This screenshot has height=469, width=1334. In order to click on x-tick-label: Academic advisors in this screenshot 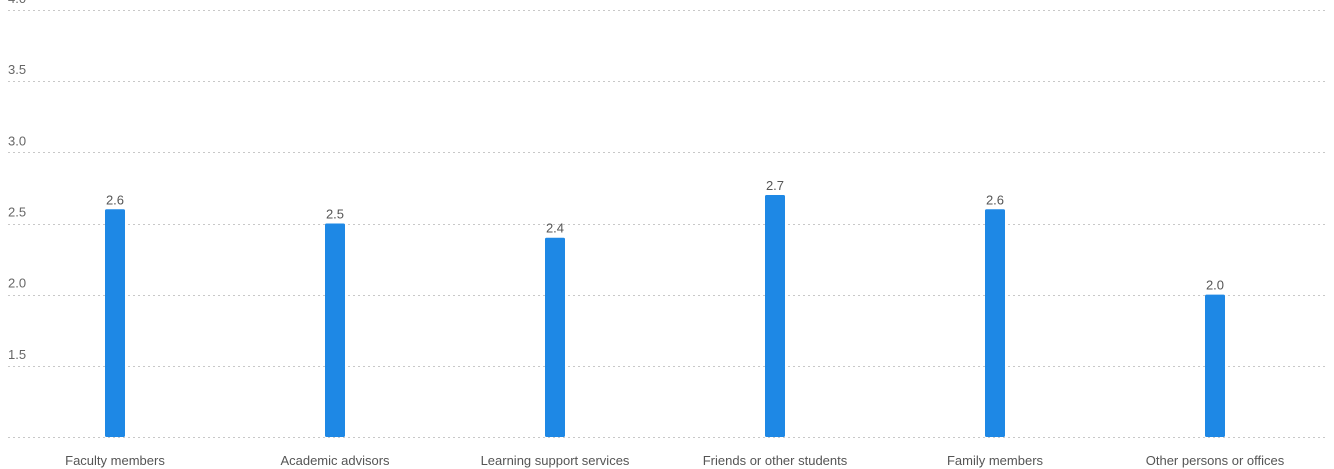, I will do `click(335, 460)`.